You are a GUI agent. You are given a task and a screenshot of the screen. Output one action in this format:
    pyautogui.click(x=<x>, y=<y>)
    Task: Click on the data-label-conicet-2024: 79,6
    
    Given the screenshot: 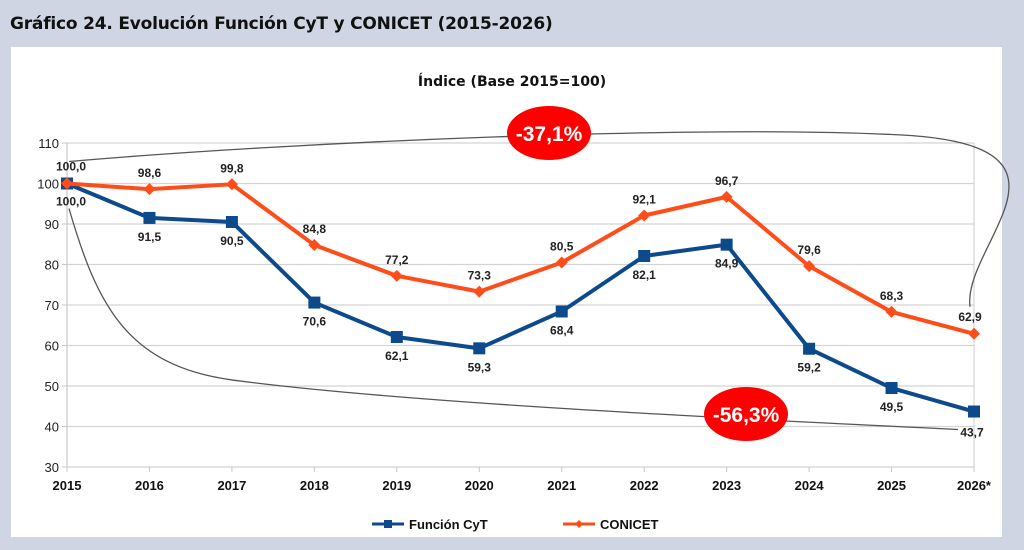 What is the action you would take?
    pyautogui.click(x=809, y=250)
    